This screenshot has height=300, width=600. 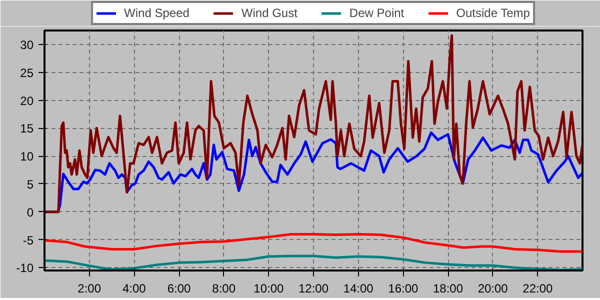 I want to click on line-series, so click(x=313, y=242).